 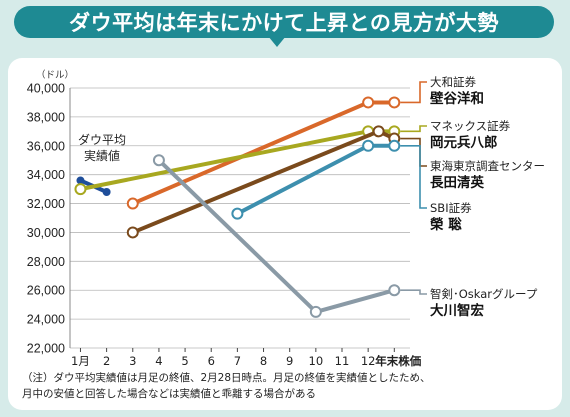 I want to click on title-banner-pointer, so click(x=277, y=41).